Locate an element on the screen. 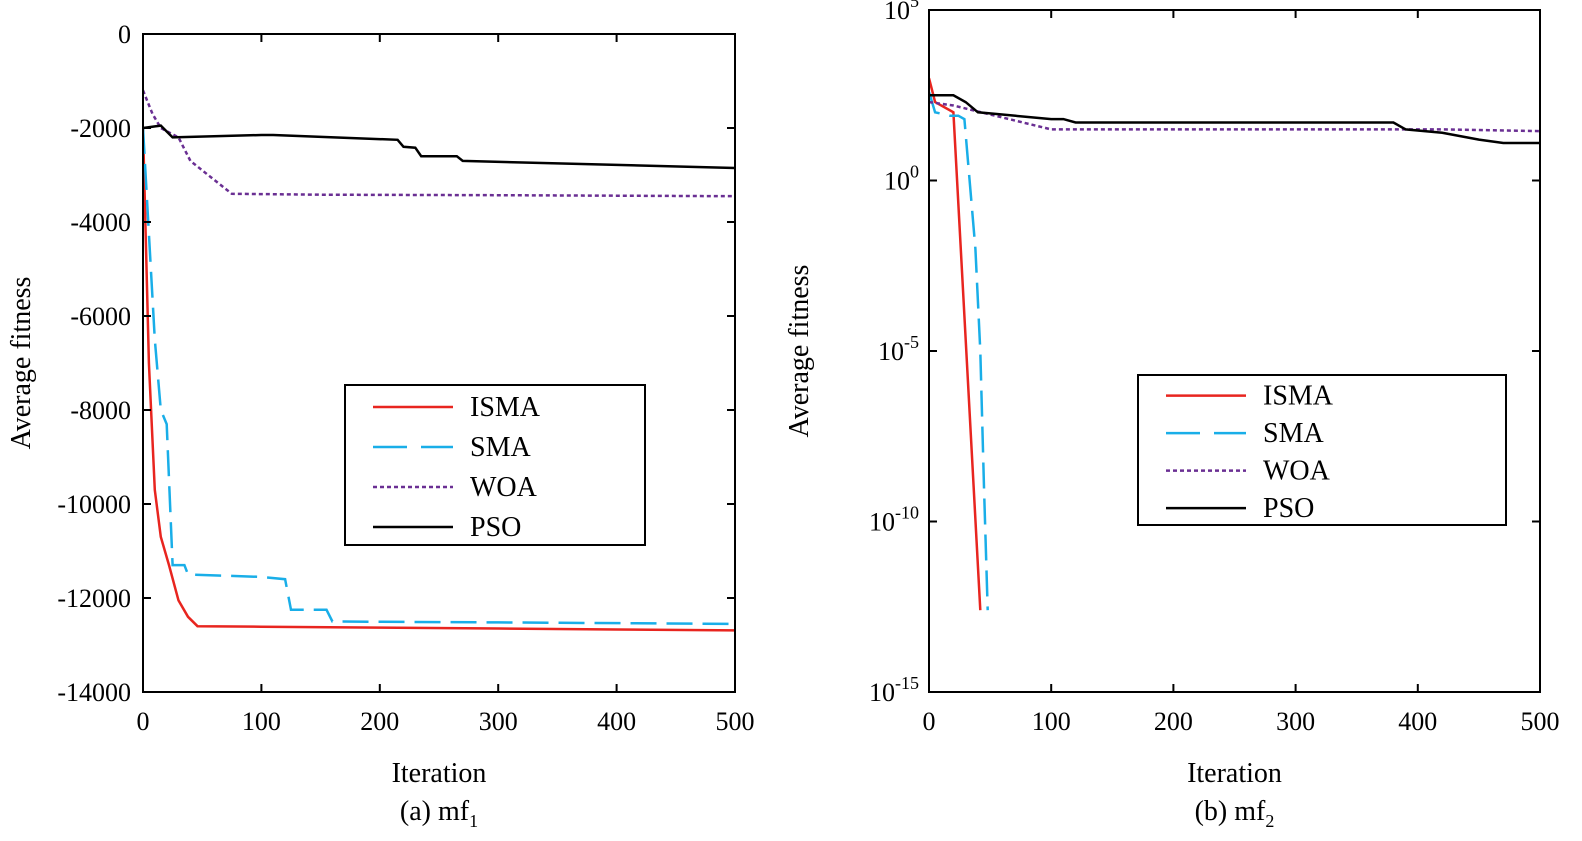 This screenshot has width=1582, height=841. y-tick-label: -6000 is located at coordinates (100, 316).